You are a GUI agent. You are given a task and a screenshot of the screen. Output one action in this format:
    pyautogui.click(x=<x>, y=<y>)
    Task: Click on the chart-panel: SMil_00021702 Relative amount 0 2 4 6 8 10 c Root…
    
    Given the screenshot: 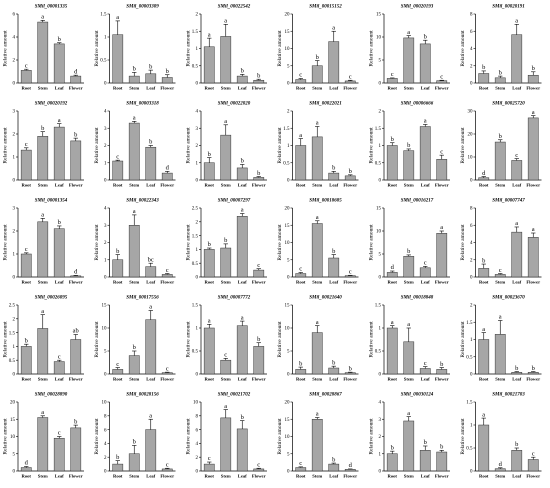 What is the action you would take?
    pyautogui.click(x=226, y=436)
    